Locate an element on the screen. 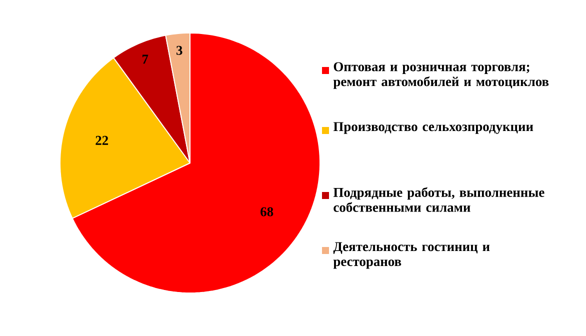 The width and height of the screenshot is (586, 336). data-label: 68 is located at coordinates (267, 211).